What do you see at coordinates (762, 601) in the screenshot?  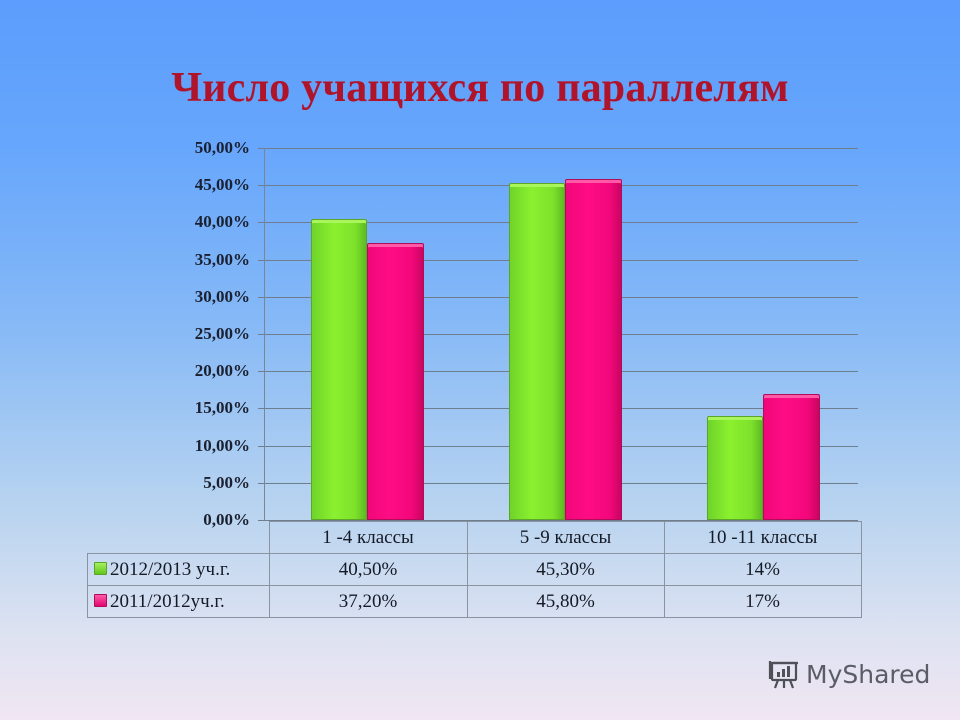 I see `table-cell: 17%` at bounding box center [762, 601].